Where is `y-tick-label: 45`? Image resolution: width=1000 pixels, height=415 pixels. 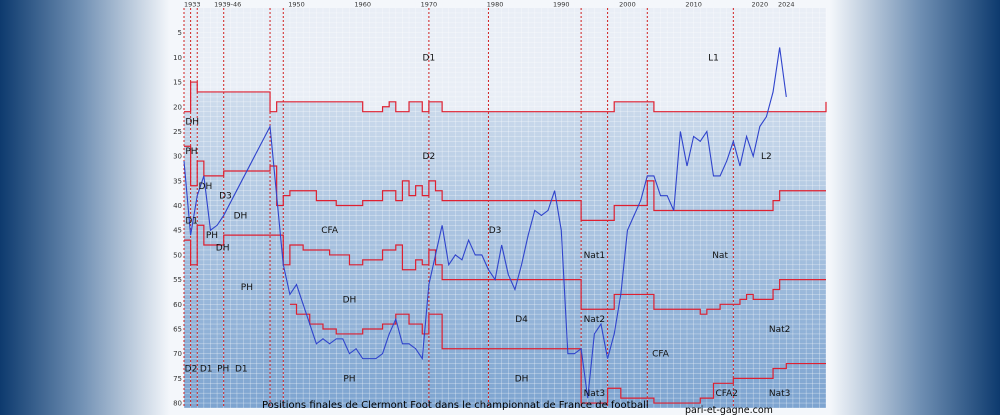
y-tick-label: 45 is located at coordinates (177, 231).